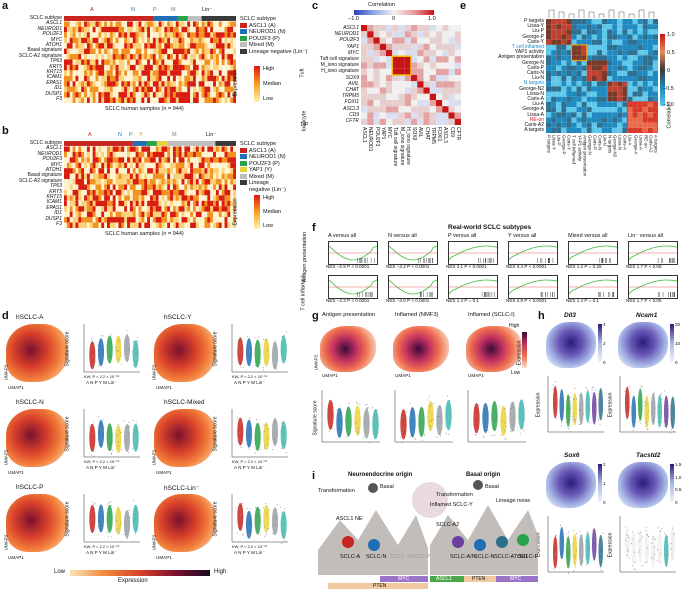 The height and width of the screenshot is (592, 685). I want to click on group-label-n: N, so click(120, 135).